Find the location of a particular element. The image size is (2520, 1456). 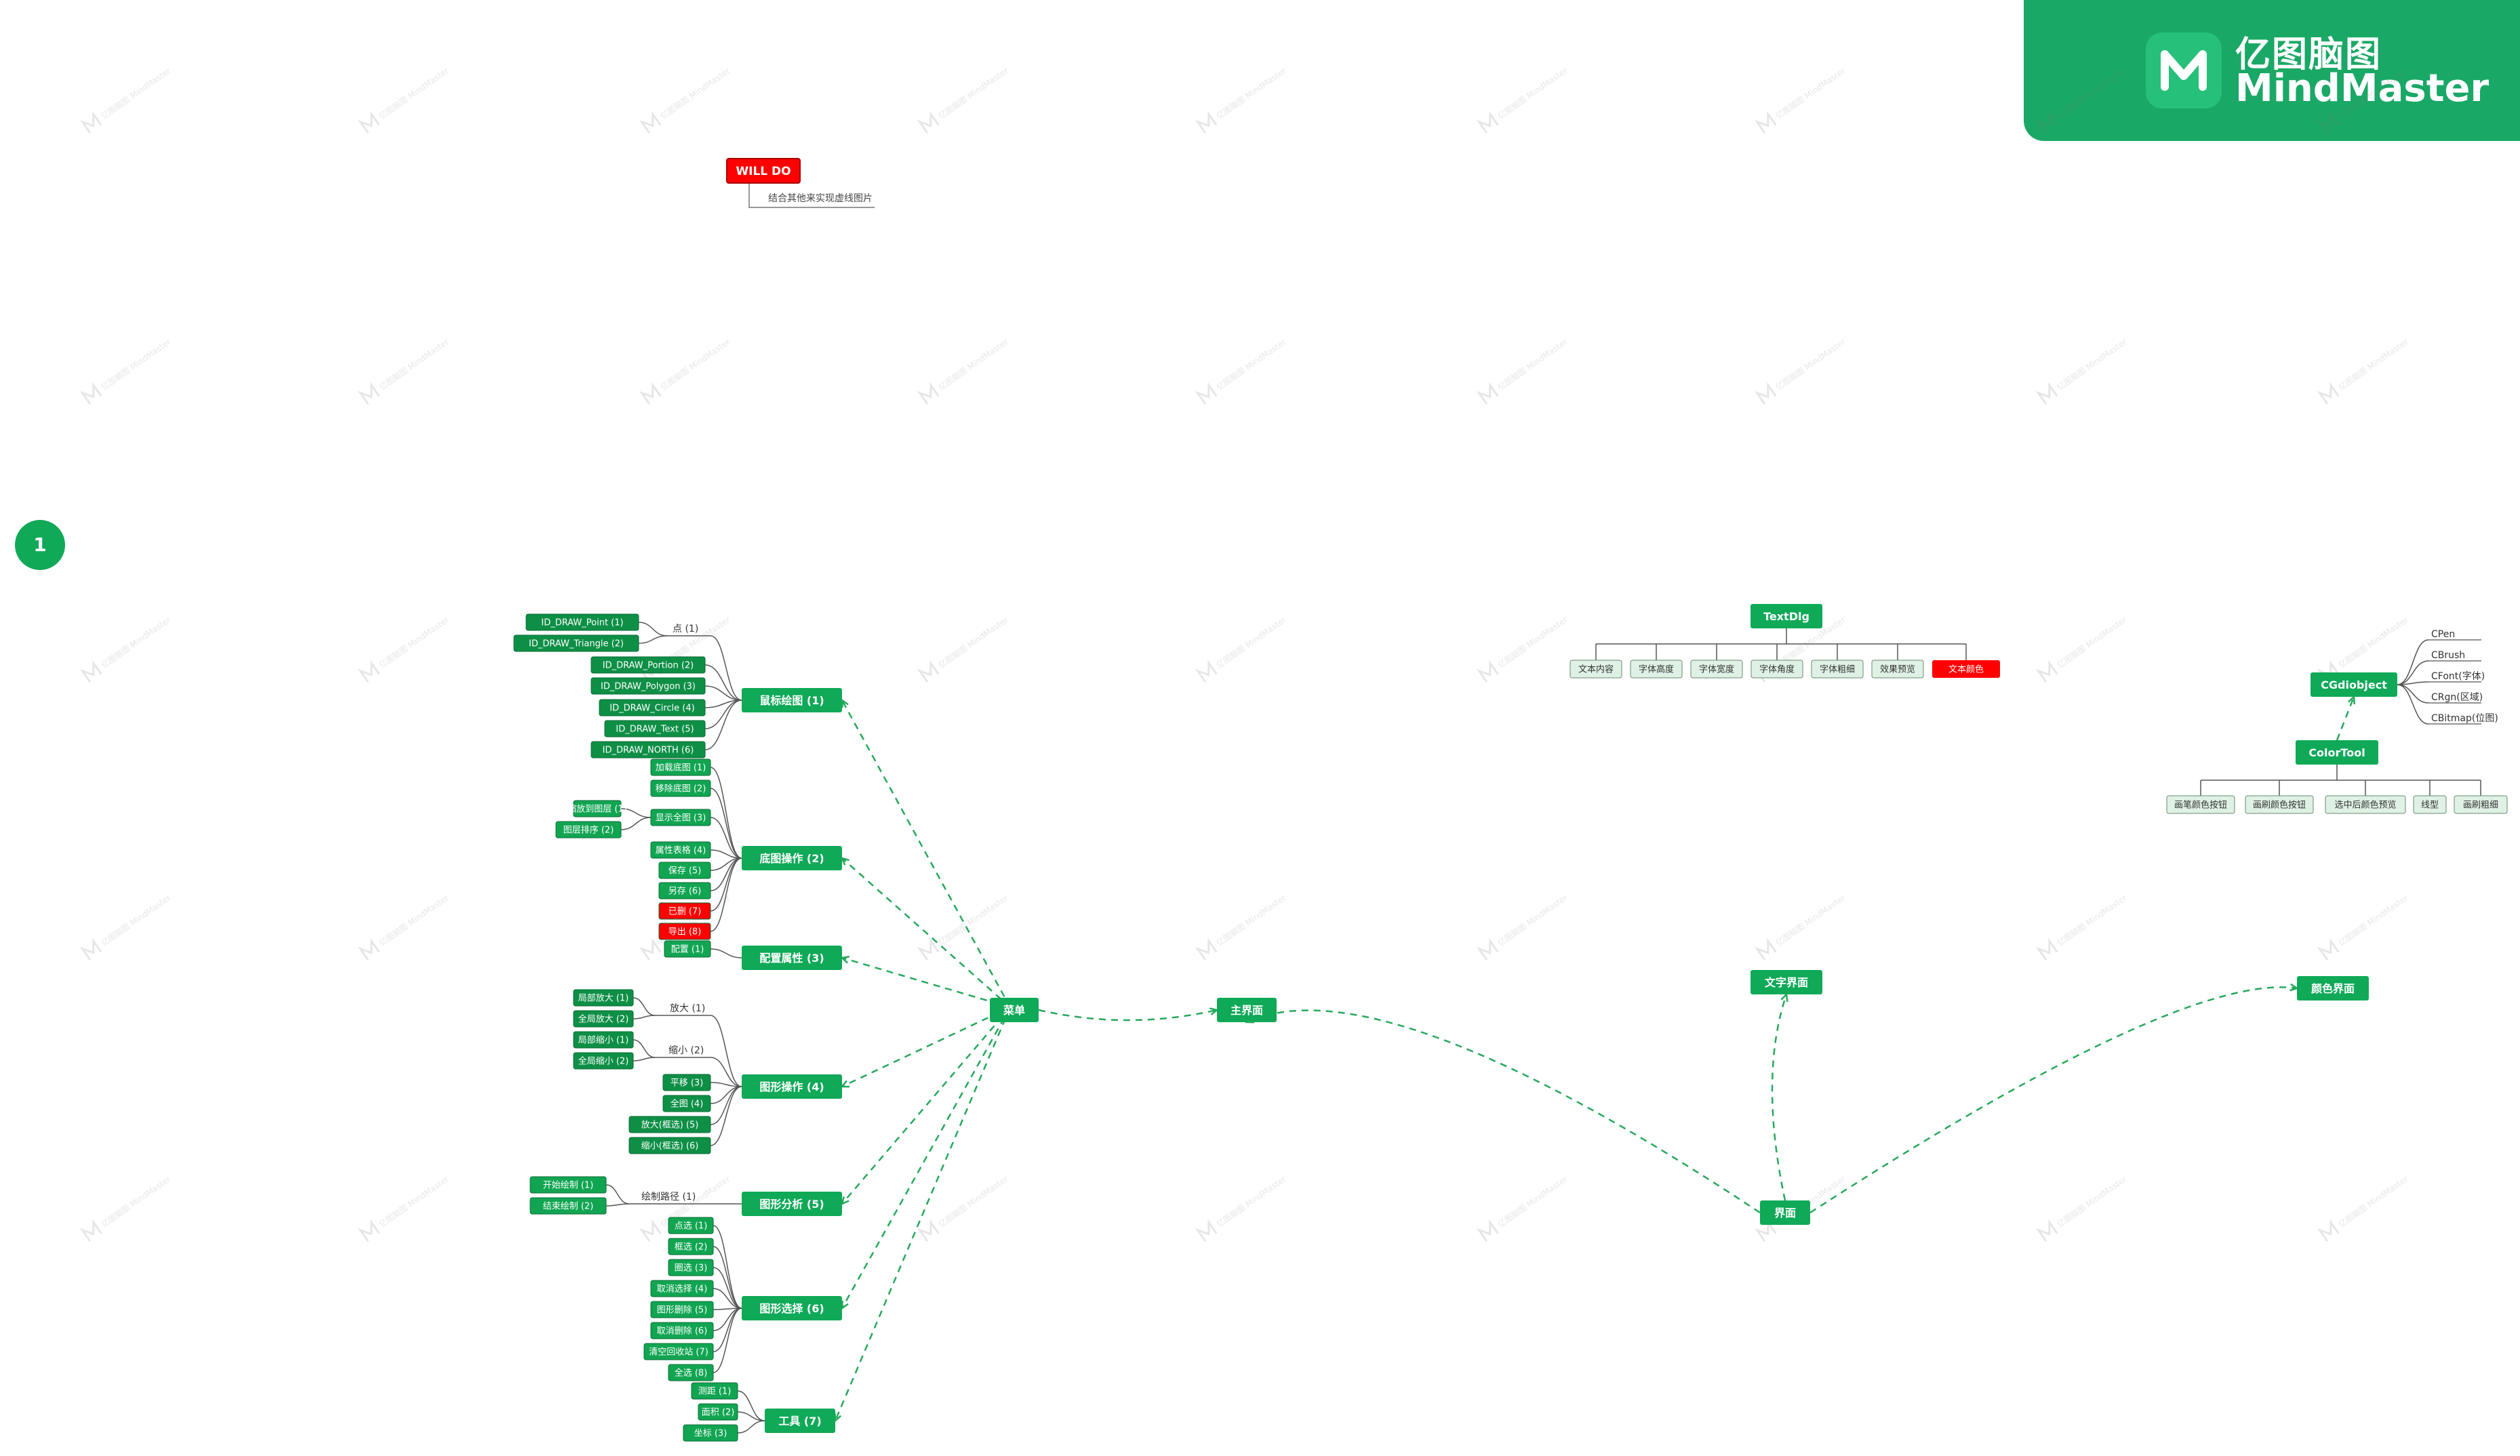

leaf-1-7-label: 另存 (6) is located at coordinates (685, 892).